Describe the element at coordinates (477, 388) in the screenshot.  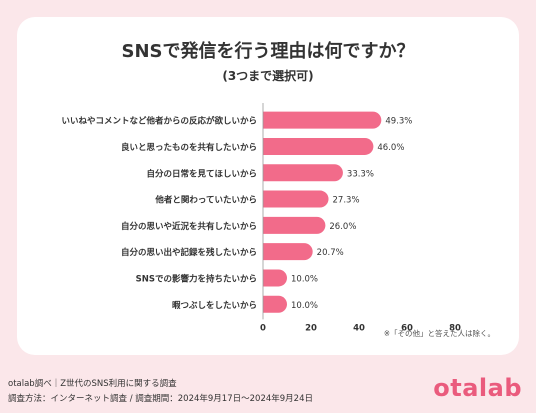
I see `otalab-logo: otalab` at that location.